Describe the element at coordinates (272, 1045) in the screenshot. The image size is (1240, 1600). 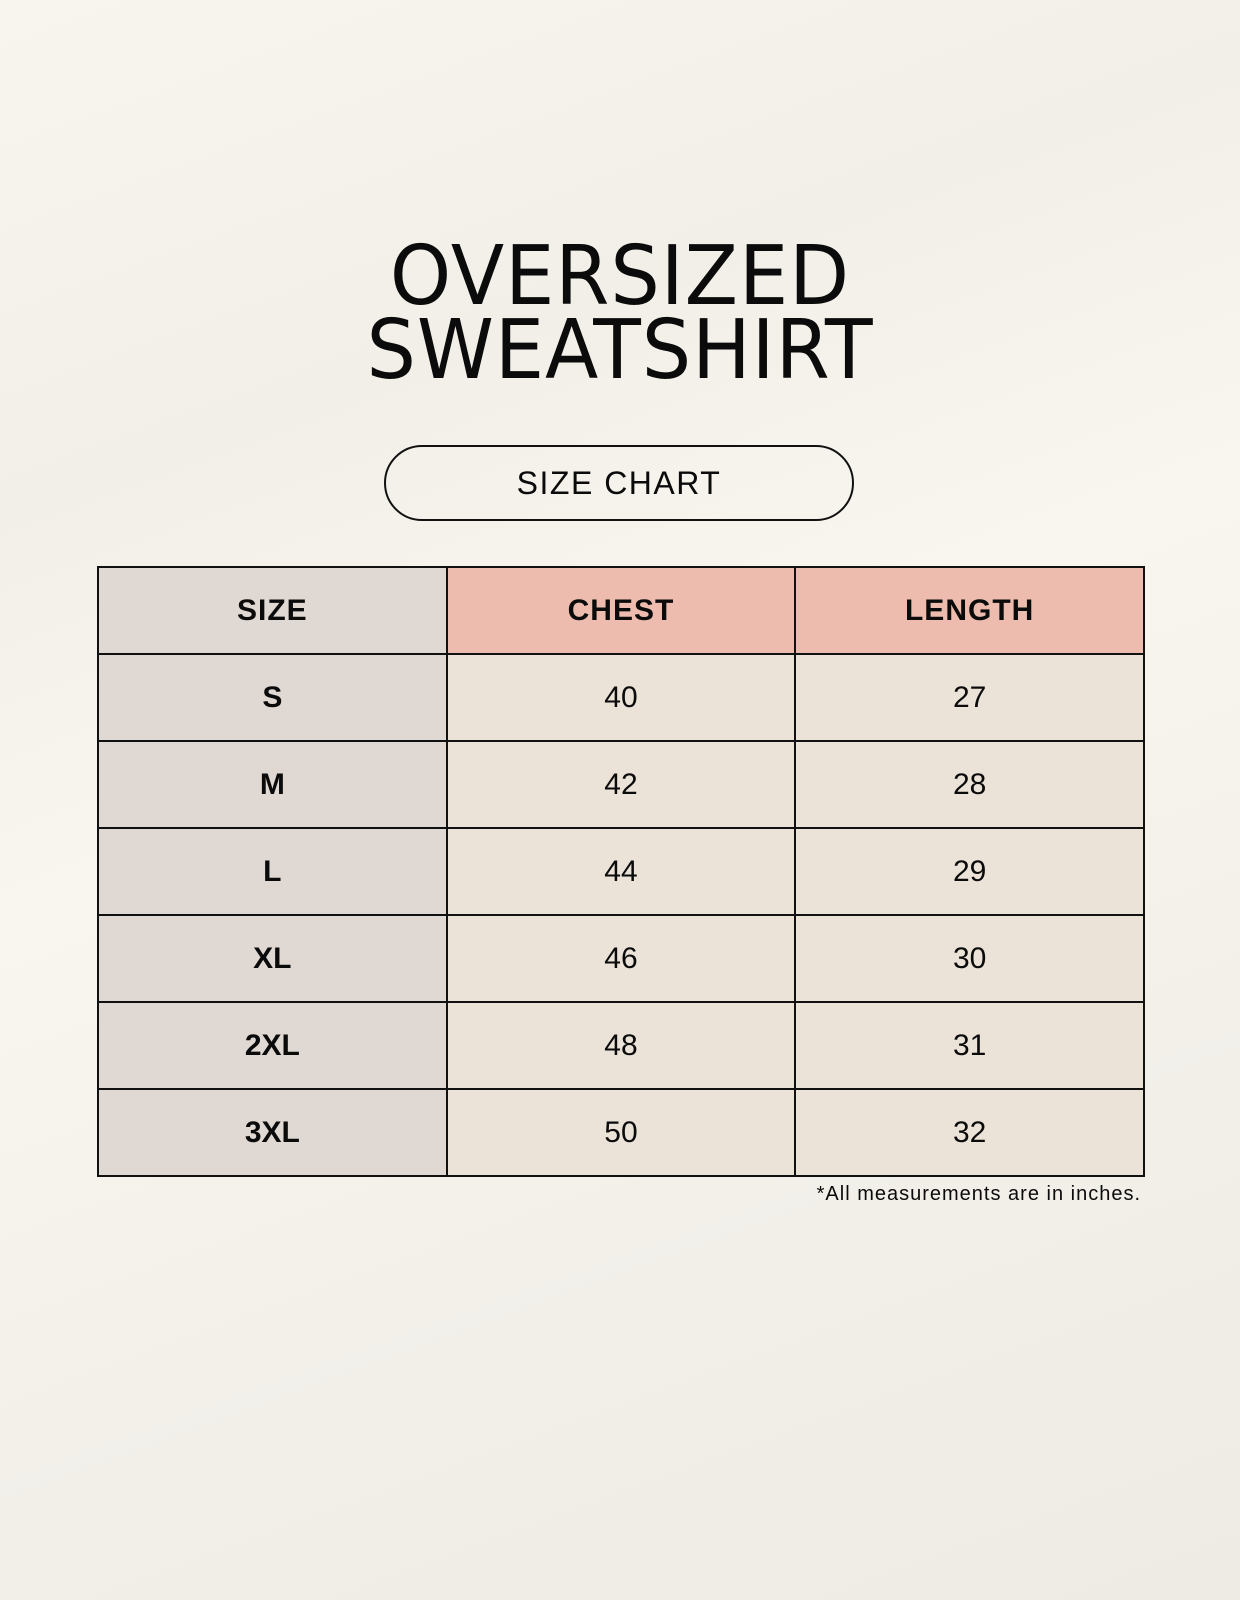
I see `cell-size: 2XL` at that location.